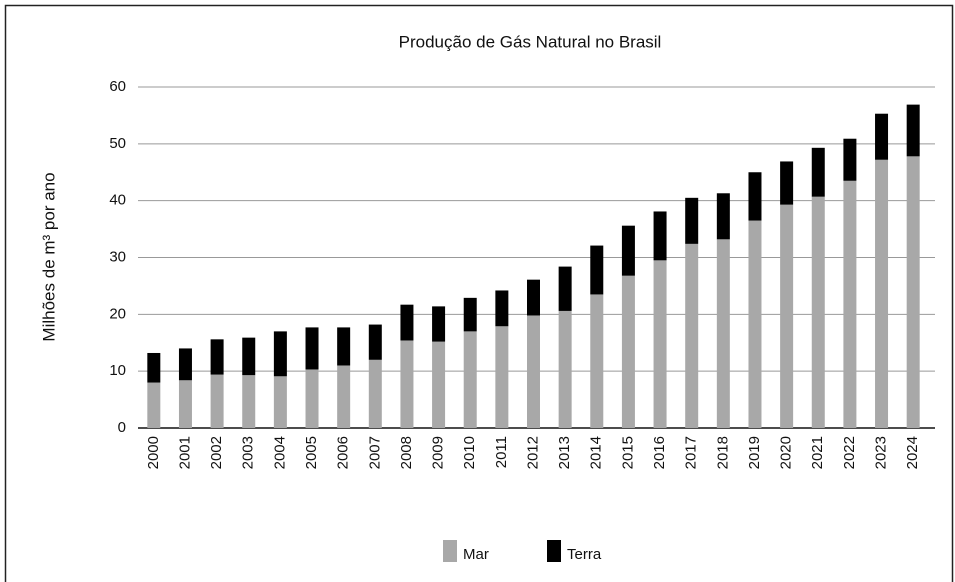  I want to click on x-tick-label: 2003, so click(248, 452).